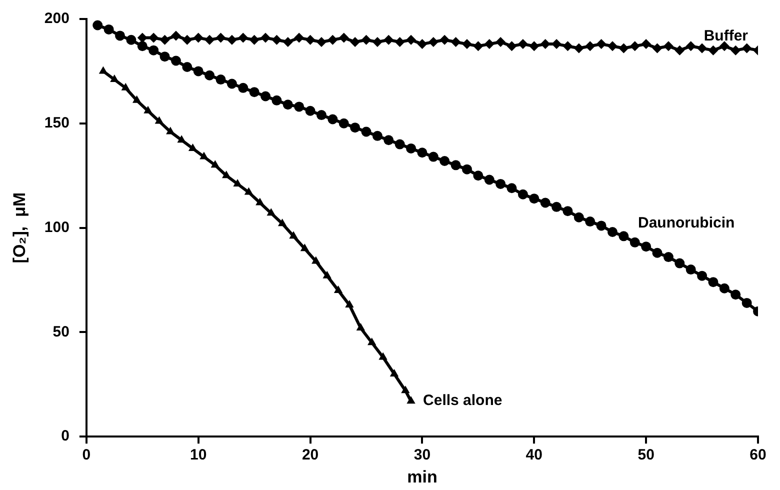  What do you see at coordinates (726, 35) in the screenshot?
I see `series-label: Buffer` at bounding box center [726, 35].